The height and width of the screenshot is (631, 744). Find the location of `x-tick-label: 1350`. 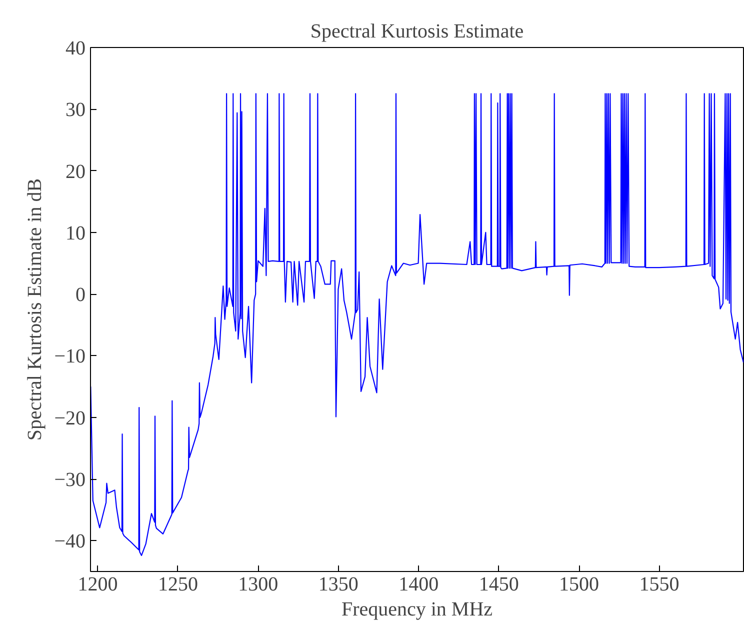

x-tick-label: 1350 is located at coordinates (338, 585).